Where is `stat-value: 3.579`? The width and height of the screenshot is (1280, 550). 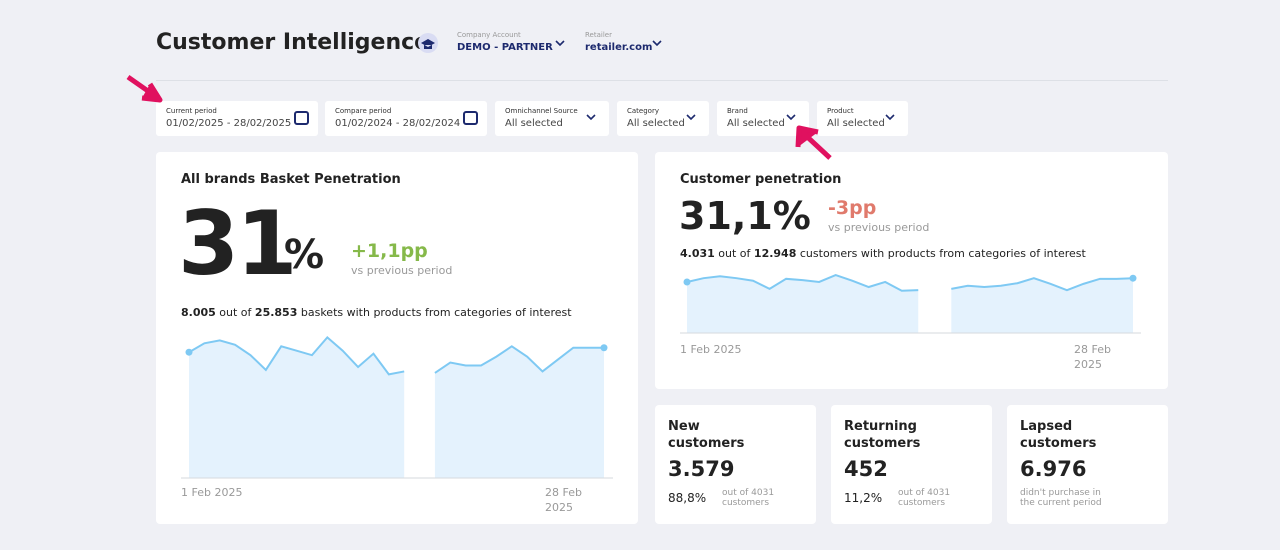 stat-value: 3.579 is located at coordinates (701, 469).